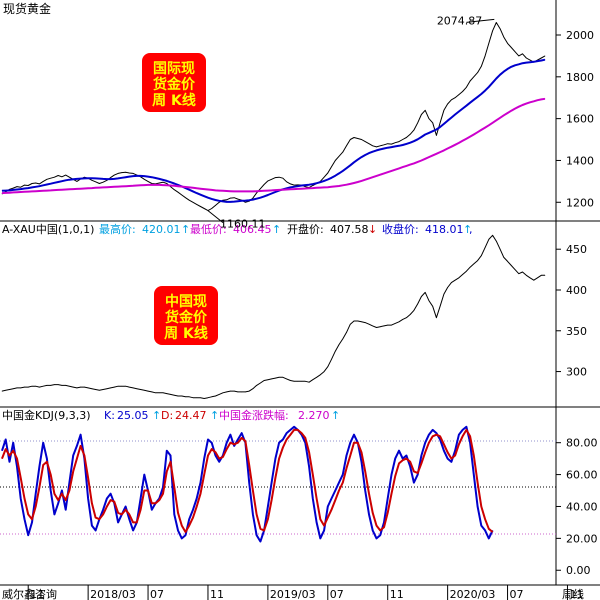  What do you see at coordinates (471, 229) in the screenshot?
I see `info-close-comma: ,` at bounding box center [471, 229].